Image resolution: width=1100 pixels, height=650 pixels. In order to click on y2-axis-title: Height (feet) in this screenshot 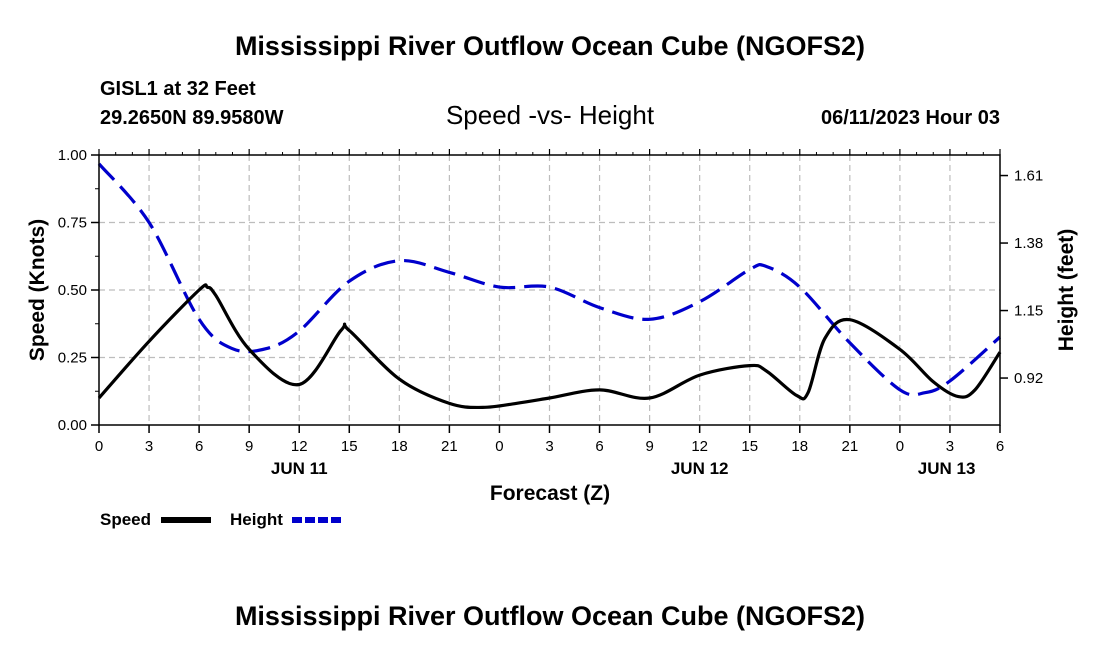, I will do `click(1066, 290)`.